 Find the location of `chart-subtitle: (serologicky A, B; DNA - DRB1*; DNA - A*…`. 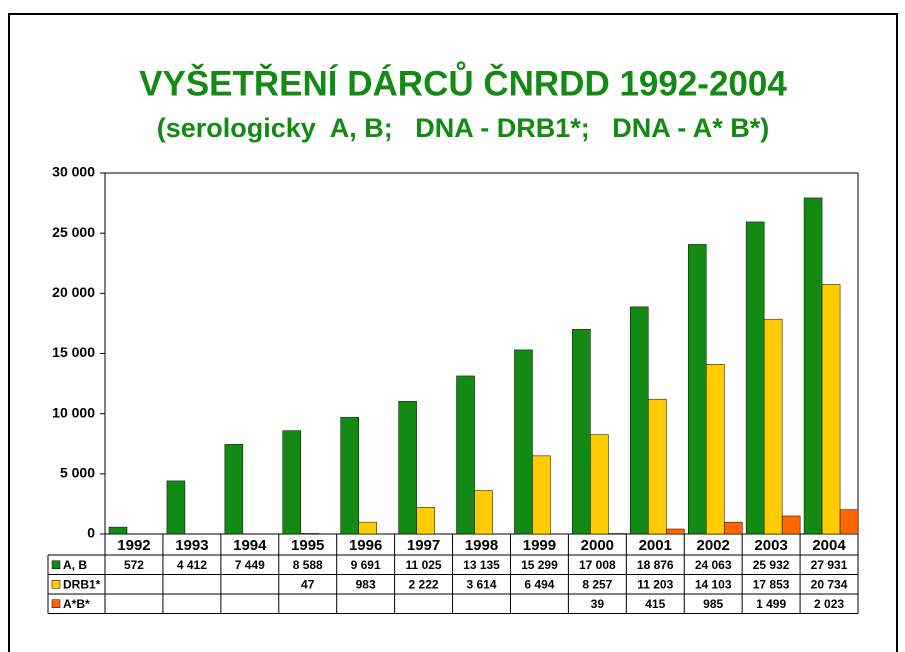

chart-subtitle: (serologicky A, B; DNA - DRB1*; DNA - A*… is located at coordinates (463, 128).